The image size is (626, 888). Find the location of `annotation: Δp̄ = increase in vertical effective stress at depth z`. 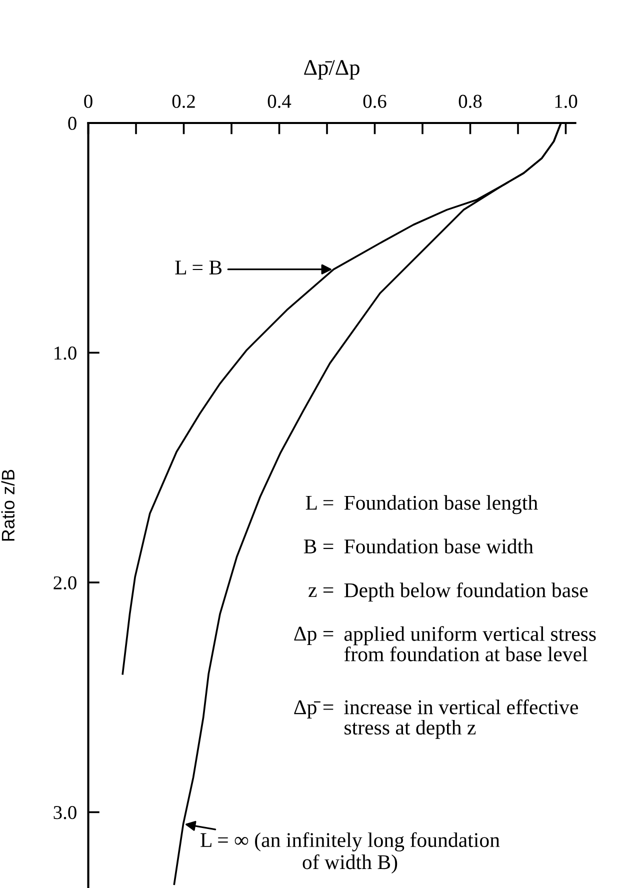

annotation: Δp̄ = increase in vertical effective stress at depth z is located at coordinates (436, 719).